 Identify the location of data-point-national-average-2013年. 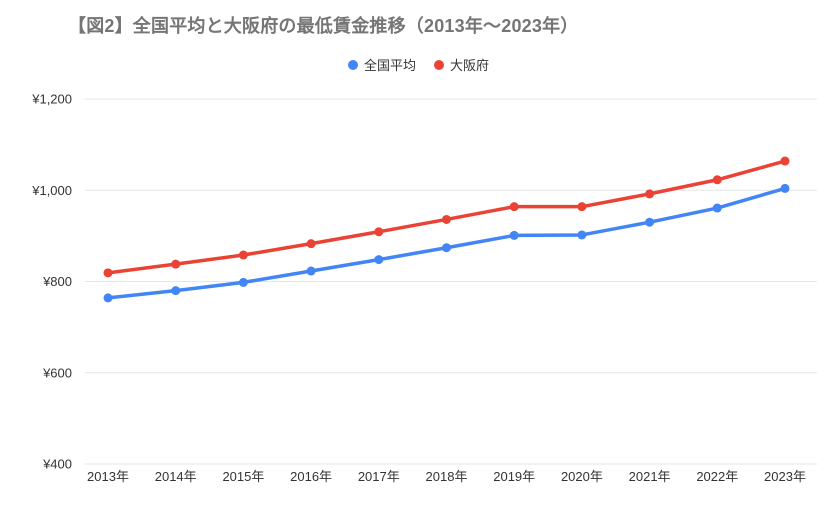
(108, 298).